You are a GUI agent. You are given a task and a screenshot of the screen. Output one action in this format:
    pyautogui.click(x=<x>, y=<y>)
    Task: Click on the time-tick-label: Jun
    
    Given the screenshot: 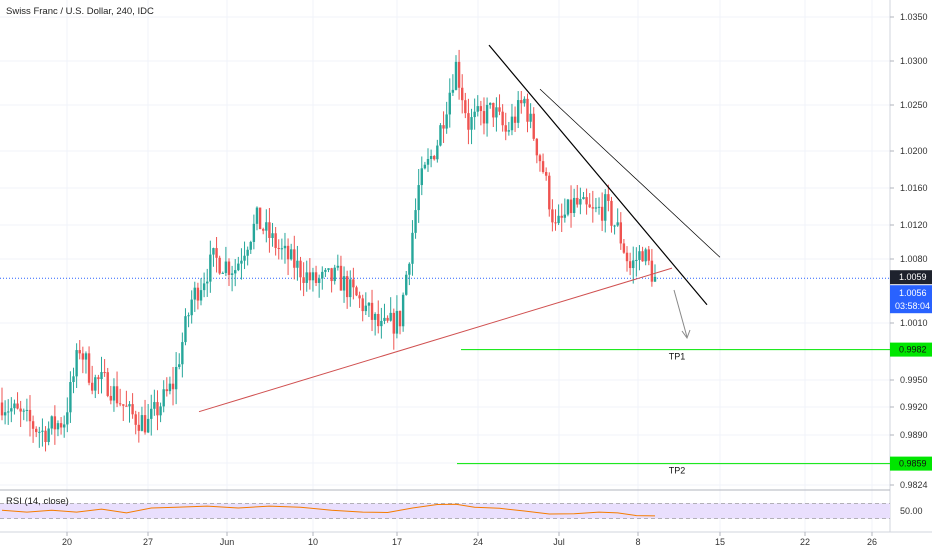 What is the action you would take?
    pyautogui.click(x=227, y=542)
    